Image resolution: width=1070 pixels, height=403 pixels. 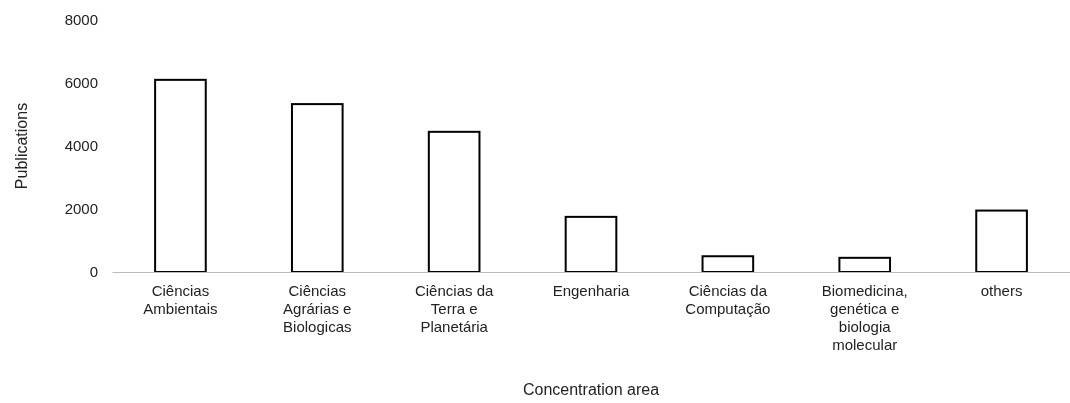 What do you see at coordinates (454, 308) in the screenshot?
I see `x-tick-label: Ciências da Terra e Planetária` at bounding box center [454, 308].